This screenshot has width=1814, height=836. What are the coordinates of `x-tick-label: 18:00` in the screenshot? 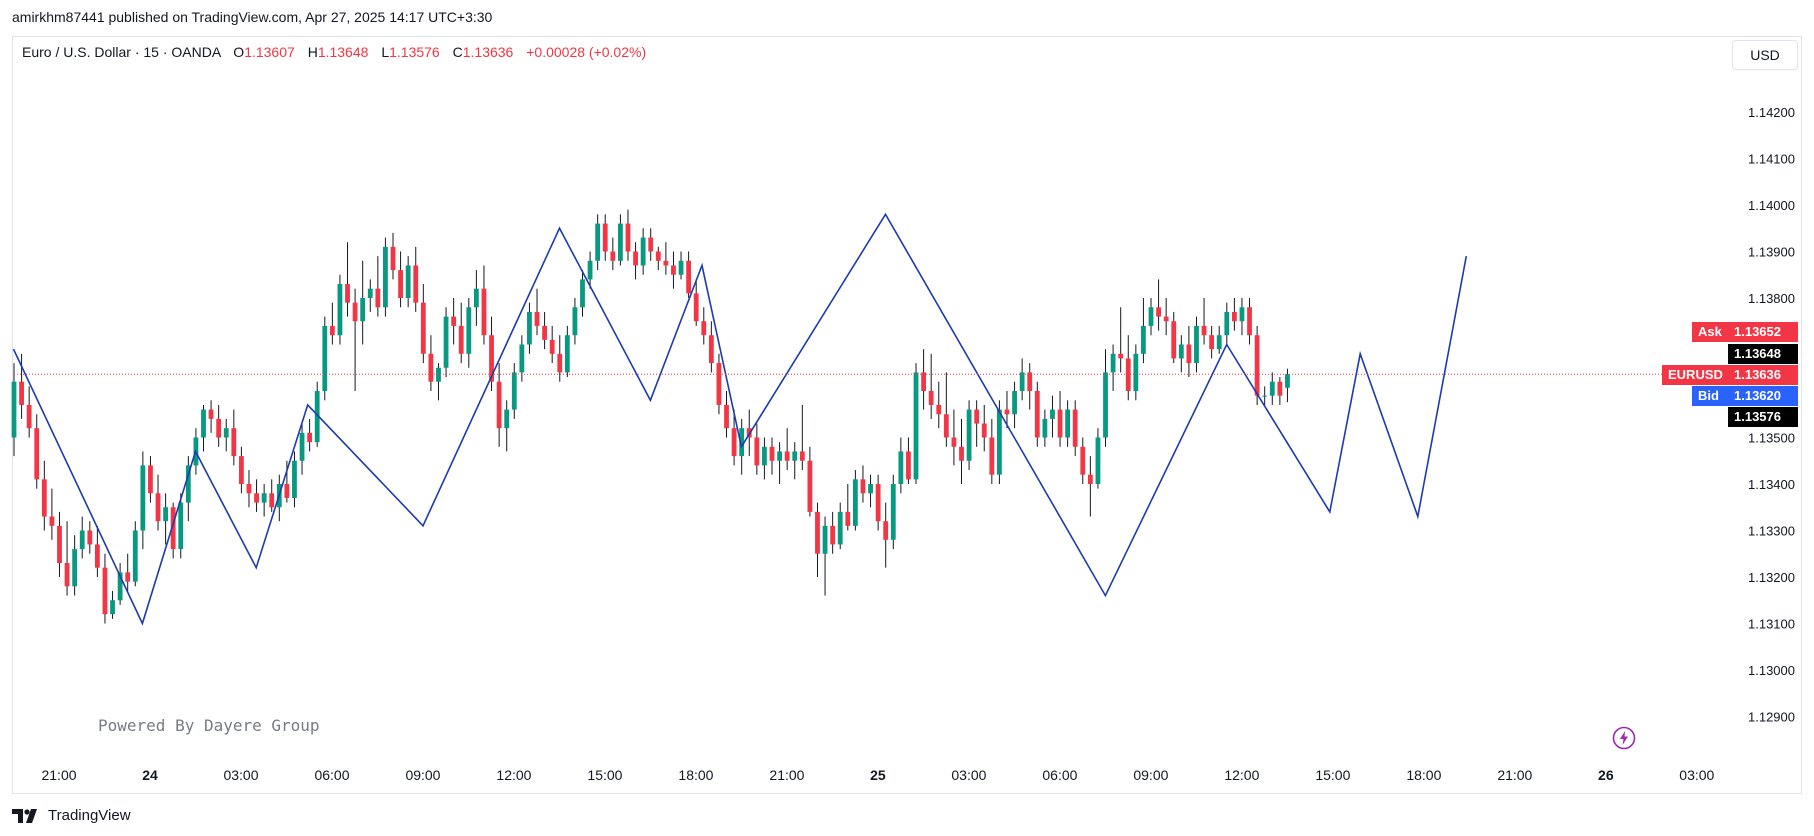 It's located at (695, 775).